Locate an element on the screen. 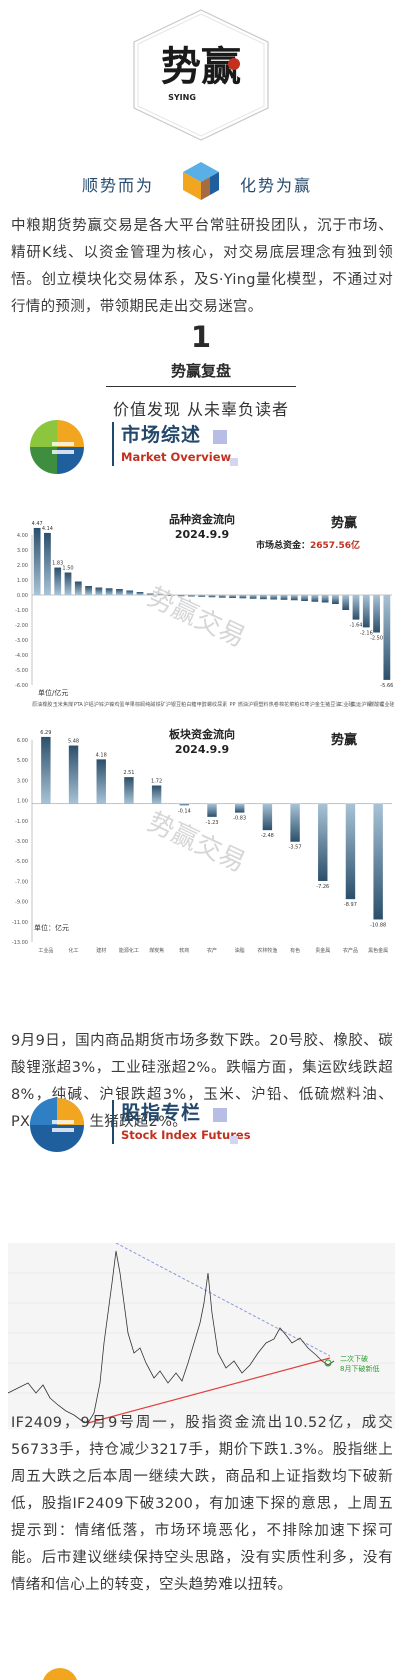  data-label: 1.50 is located at coordinates (67, 569).